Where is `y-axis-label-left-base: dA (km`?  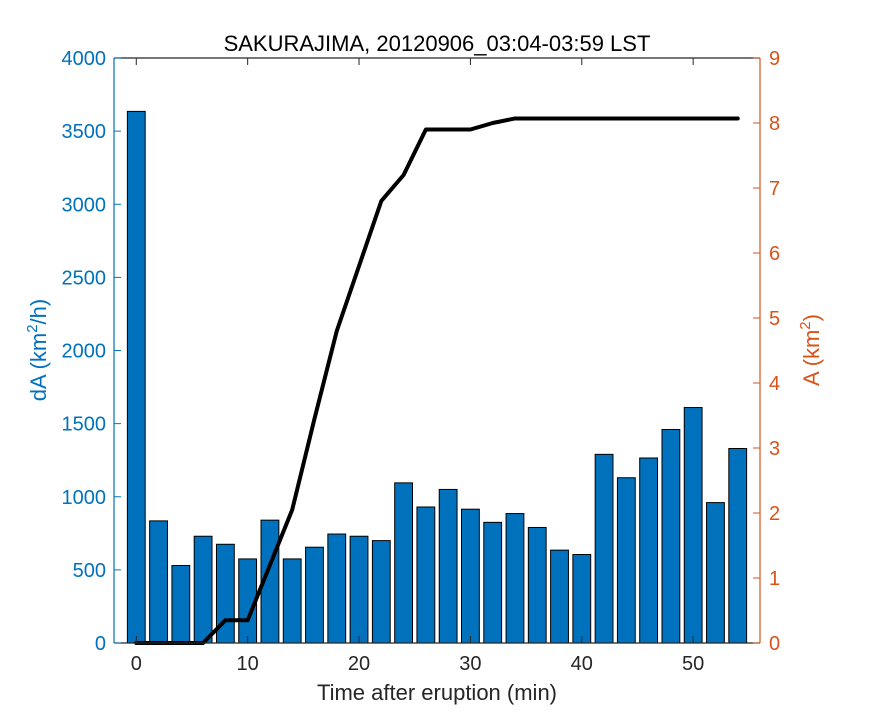 y-axis-label-left-base: dA (km is located at coordinates (38, 367).